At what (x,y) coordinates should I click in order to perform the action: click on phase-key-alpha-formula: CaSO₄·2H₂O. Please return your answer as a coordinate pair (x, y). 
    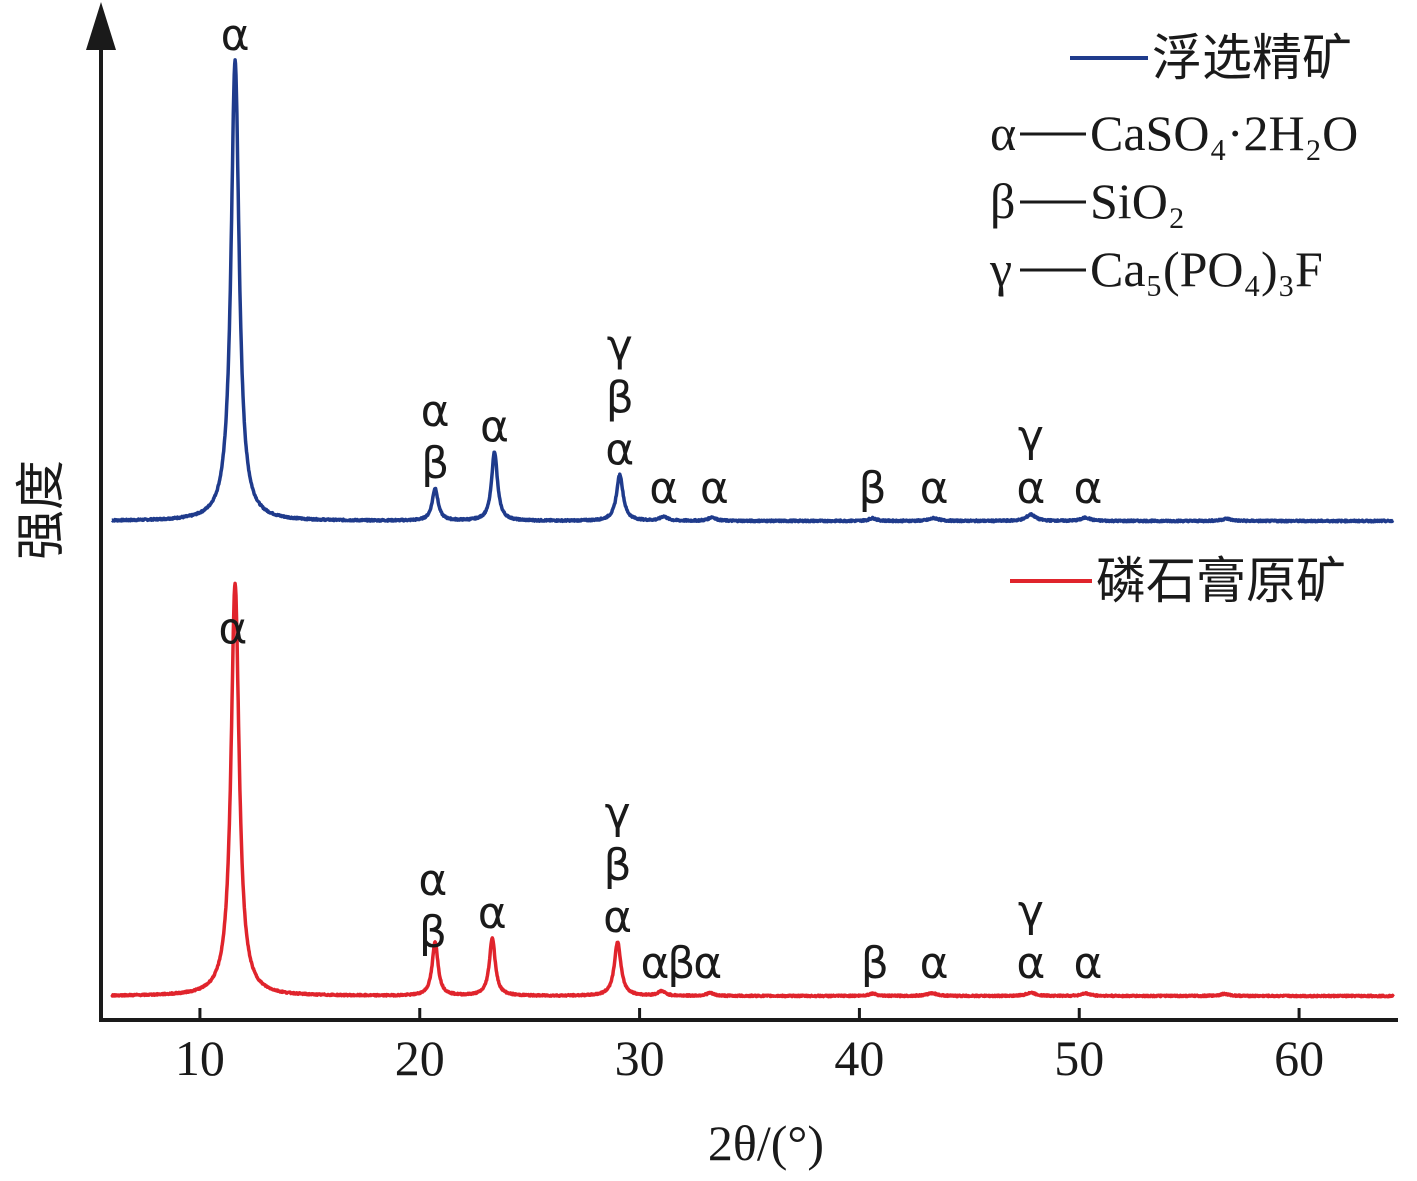
    Looking at the image, I should click on (1224, 133).